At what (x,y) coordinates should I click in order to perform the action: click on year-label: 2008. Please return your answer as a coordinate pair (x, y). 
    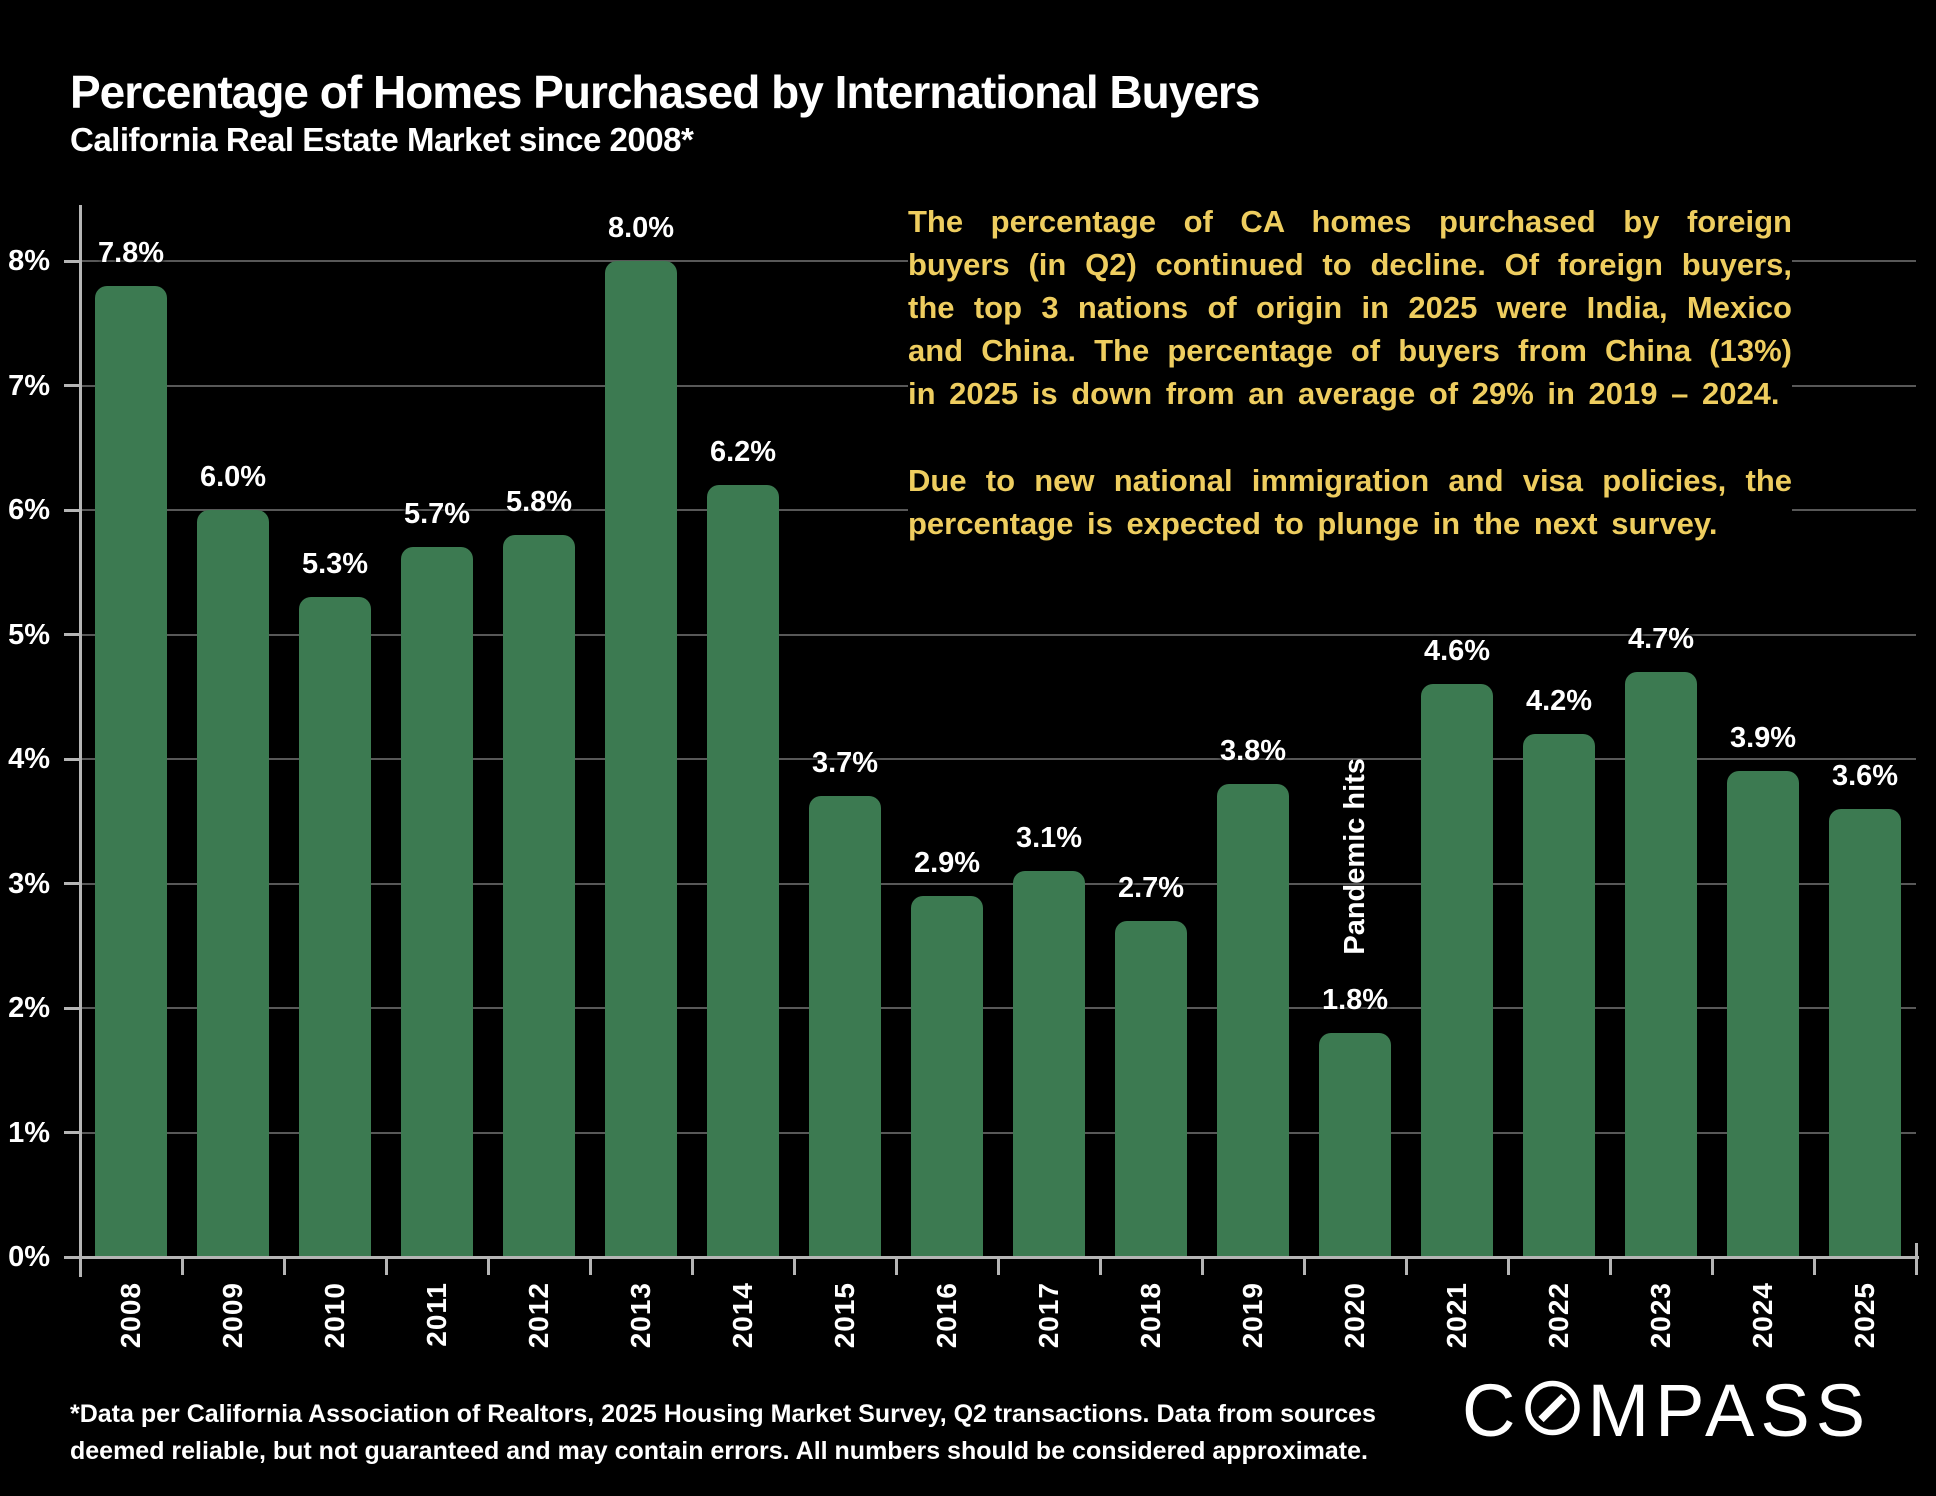
    Looking at the image, I should click on (130, 1315).